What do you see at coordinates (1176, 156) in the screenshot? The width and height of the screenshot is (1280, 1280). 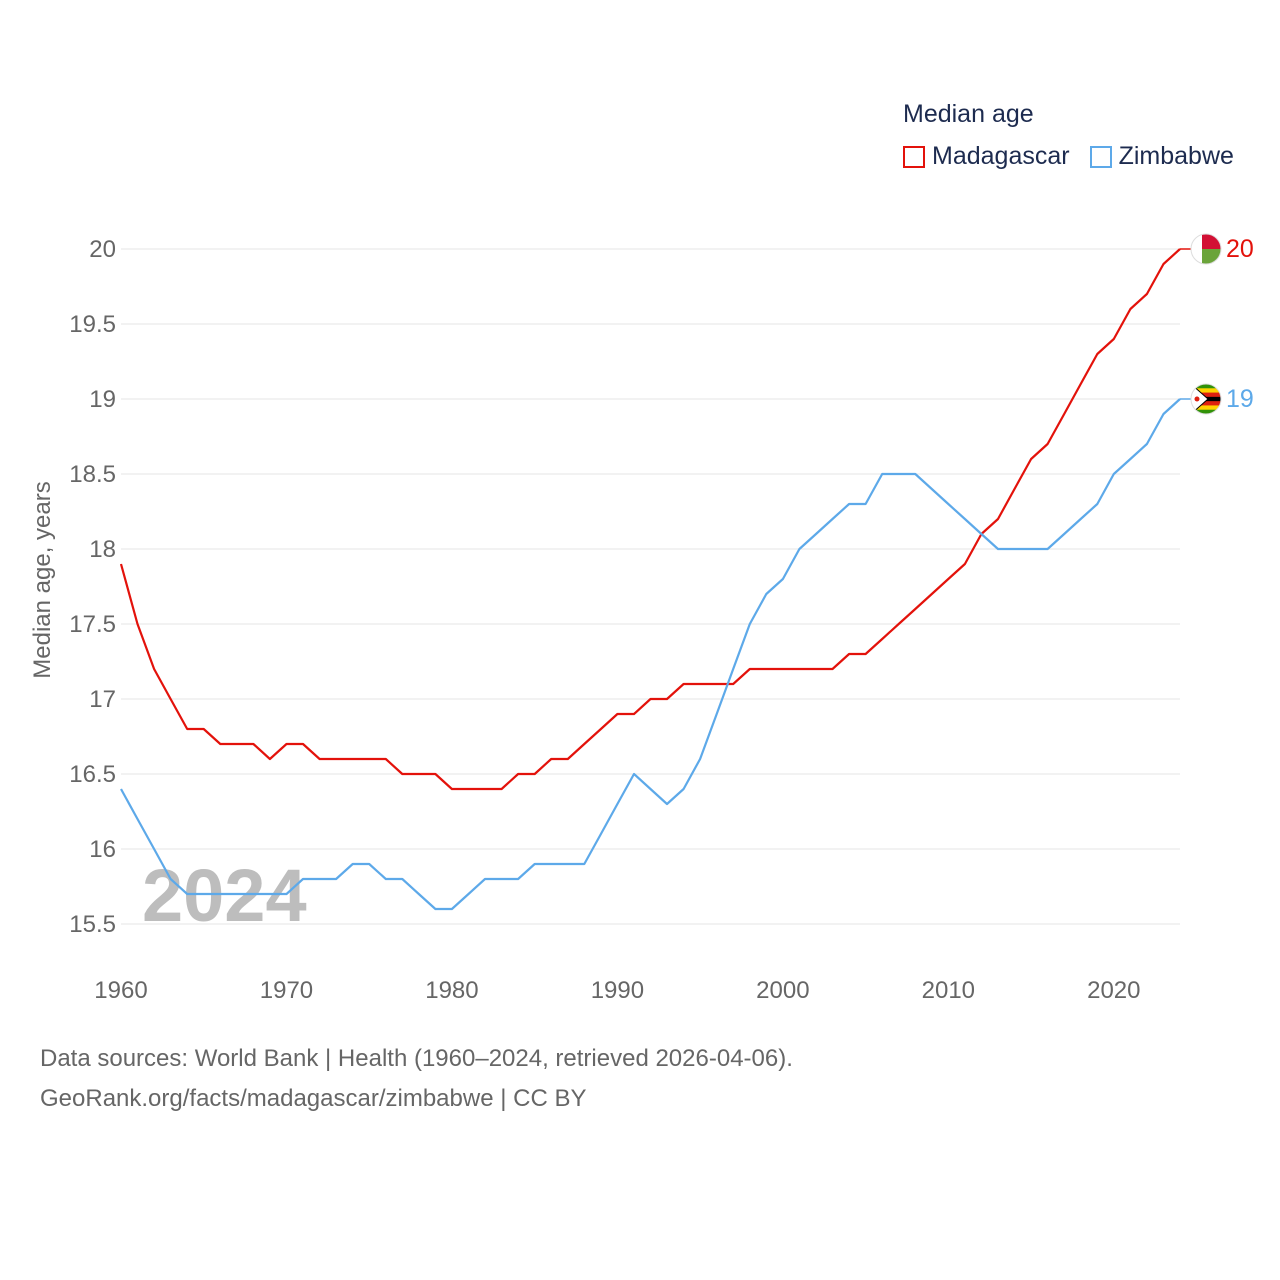 I see `legend-label-zimbabwe: Zimbabwe` at bounding box center [1176, 156].